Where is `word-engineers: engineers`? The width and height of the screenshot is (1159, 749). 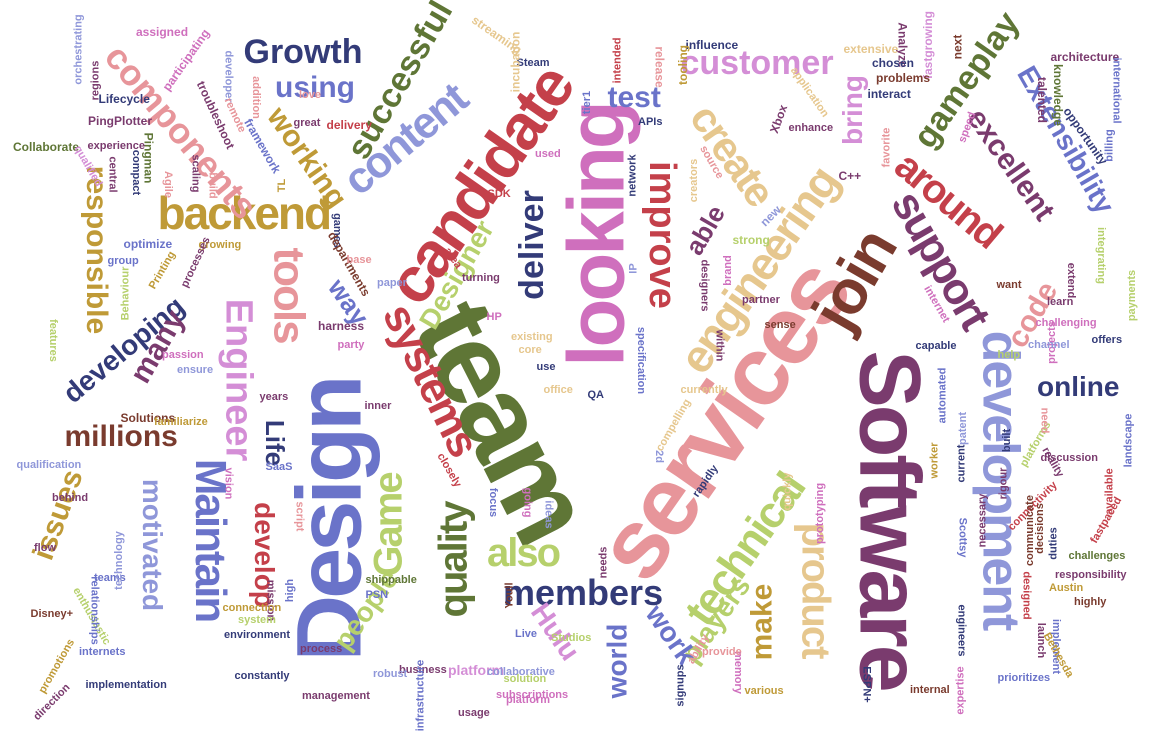
word-engineers: engineers is located at coordinates (961, 630).